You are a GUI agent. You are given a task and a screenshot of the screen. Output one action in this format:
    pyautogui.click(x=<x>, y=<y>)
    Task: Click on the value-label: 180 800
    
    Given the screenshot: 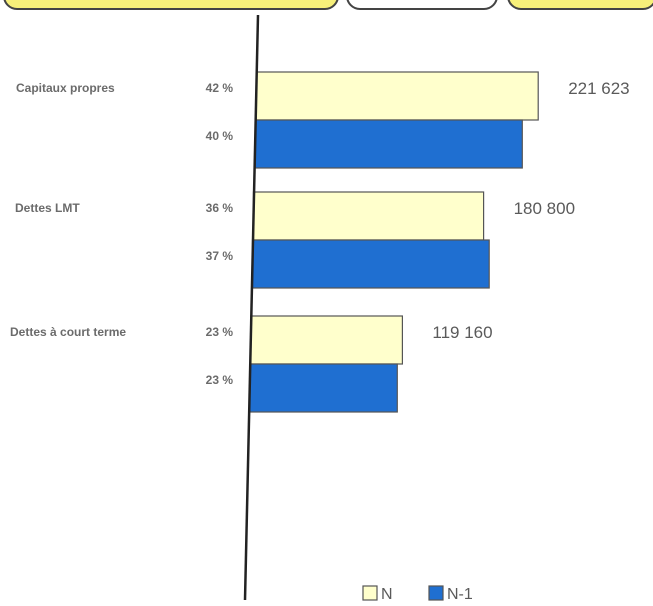 What is the action you would take?
    pyautogui.click(x=544, y=208)
    